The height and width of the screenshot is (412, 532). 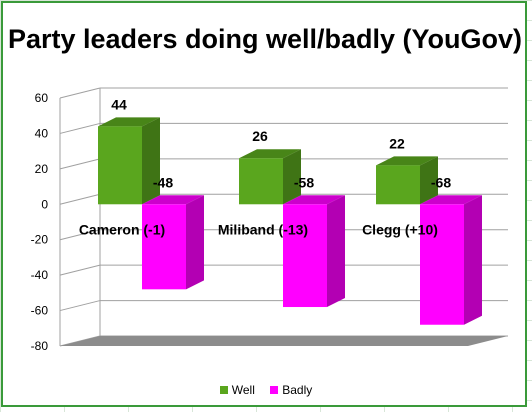 What do you see at coordinates (260, 136) in the screenshot?
I see `data-label: 26` at bounding box center [260, 136].